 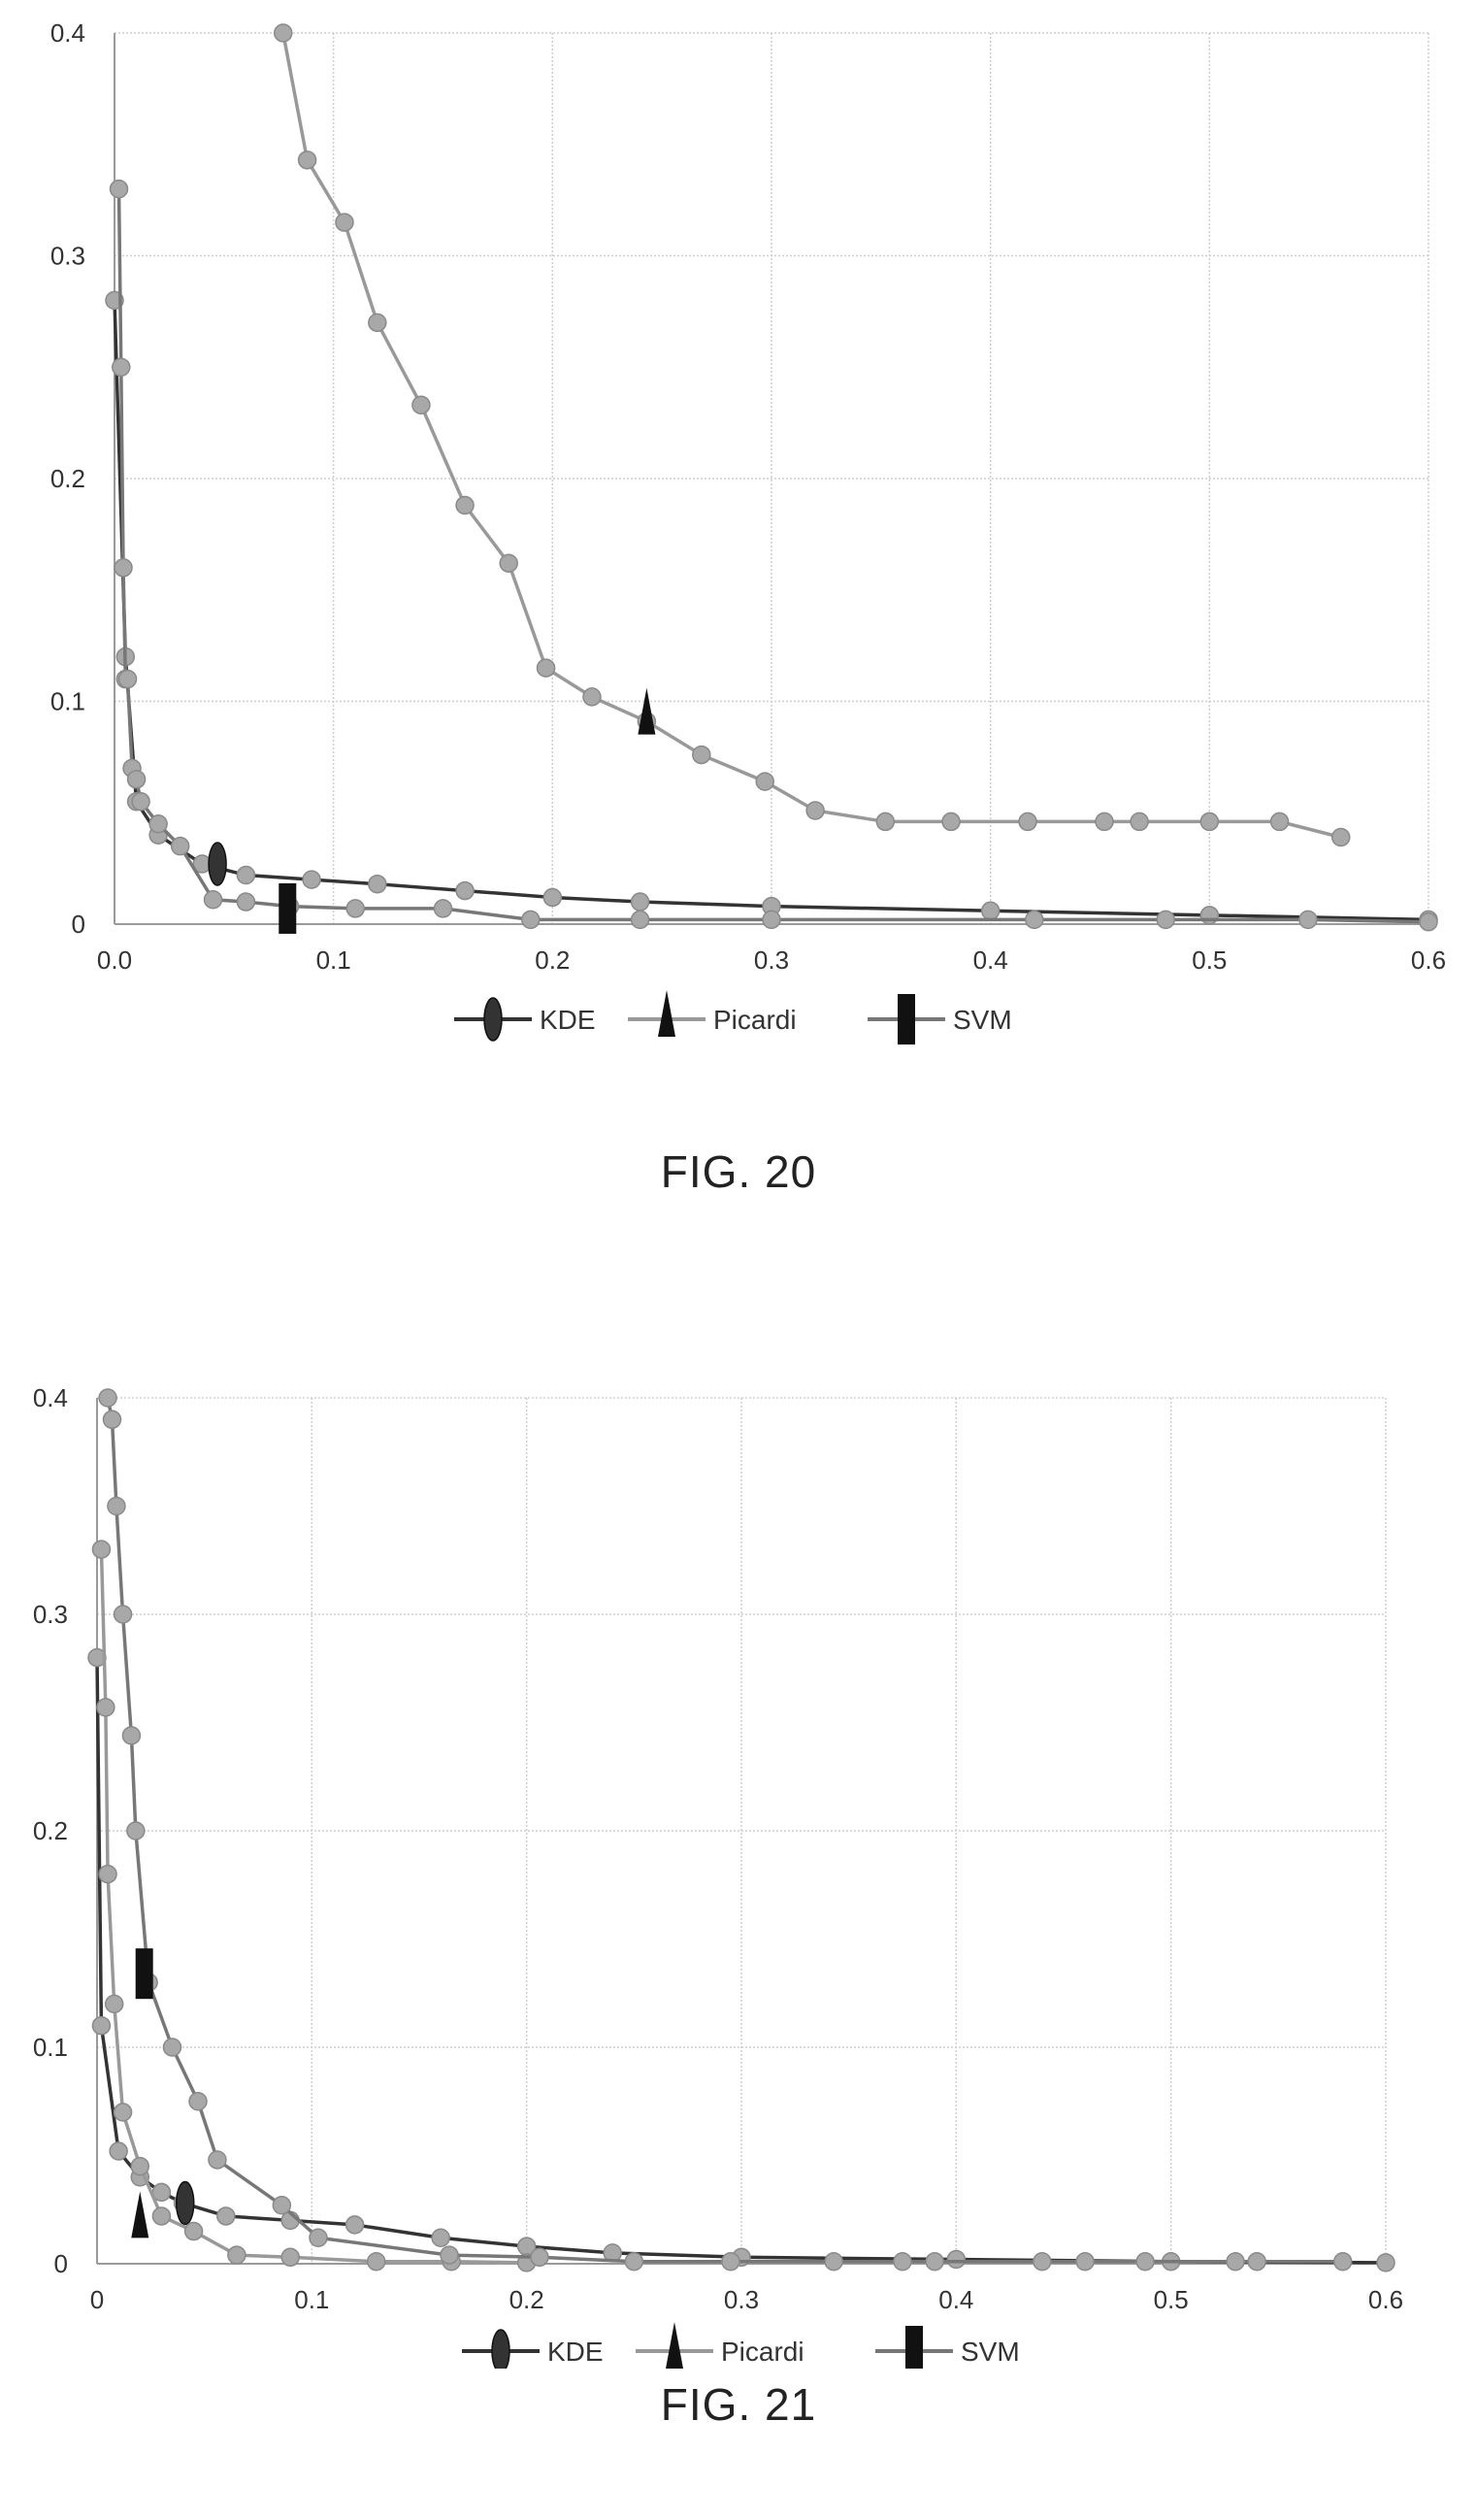 I want to click on series-line, so click(x=313, y=1907).